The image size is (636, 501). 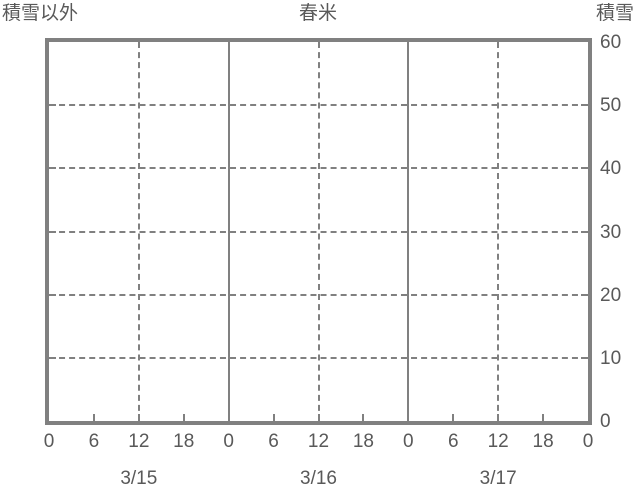 I want to click on day-label: 3/16, so click(x=318, y=478).